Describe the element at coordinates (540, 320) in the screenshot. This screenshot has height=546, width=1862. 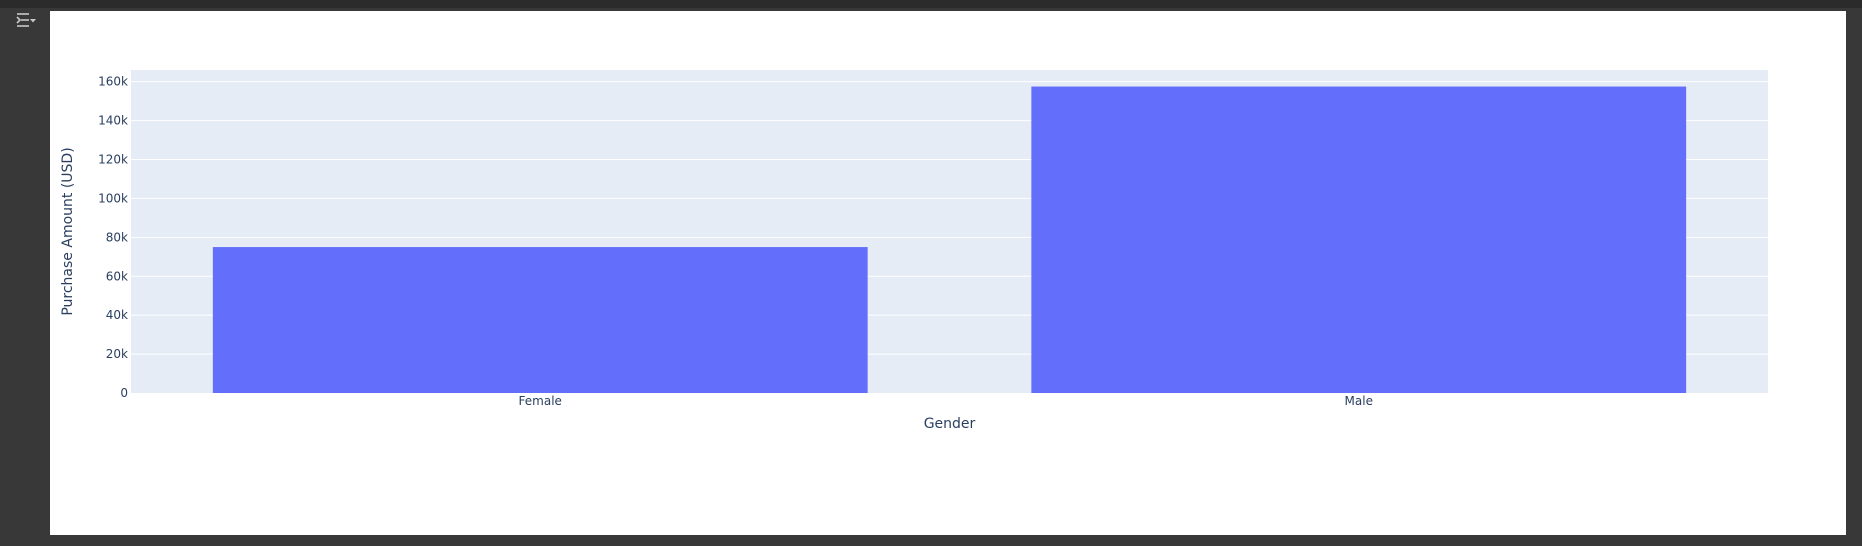
I see `bar-female` at that location.